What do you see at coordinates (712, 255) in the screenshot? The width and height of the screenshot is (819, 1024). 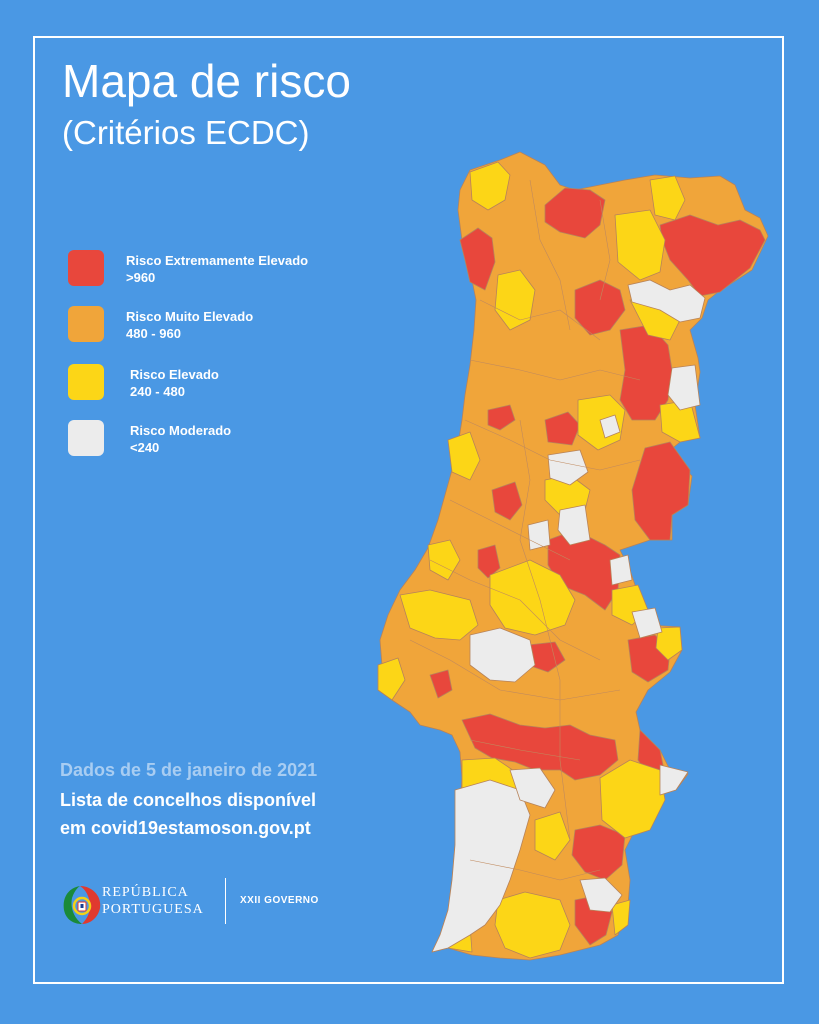 I see `area-red-northeast` at bounding box center [712, 255].